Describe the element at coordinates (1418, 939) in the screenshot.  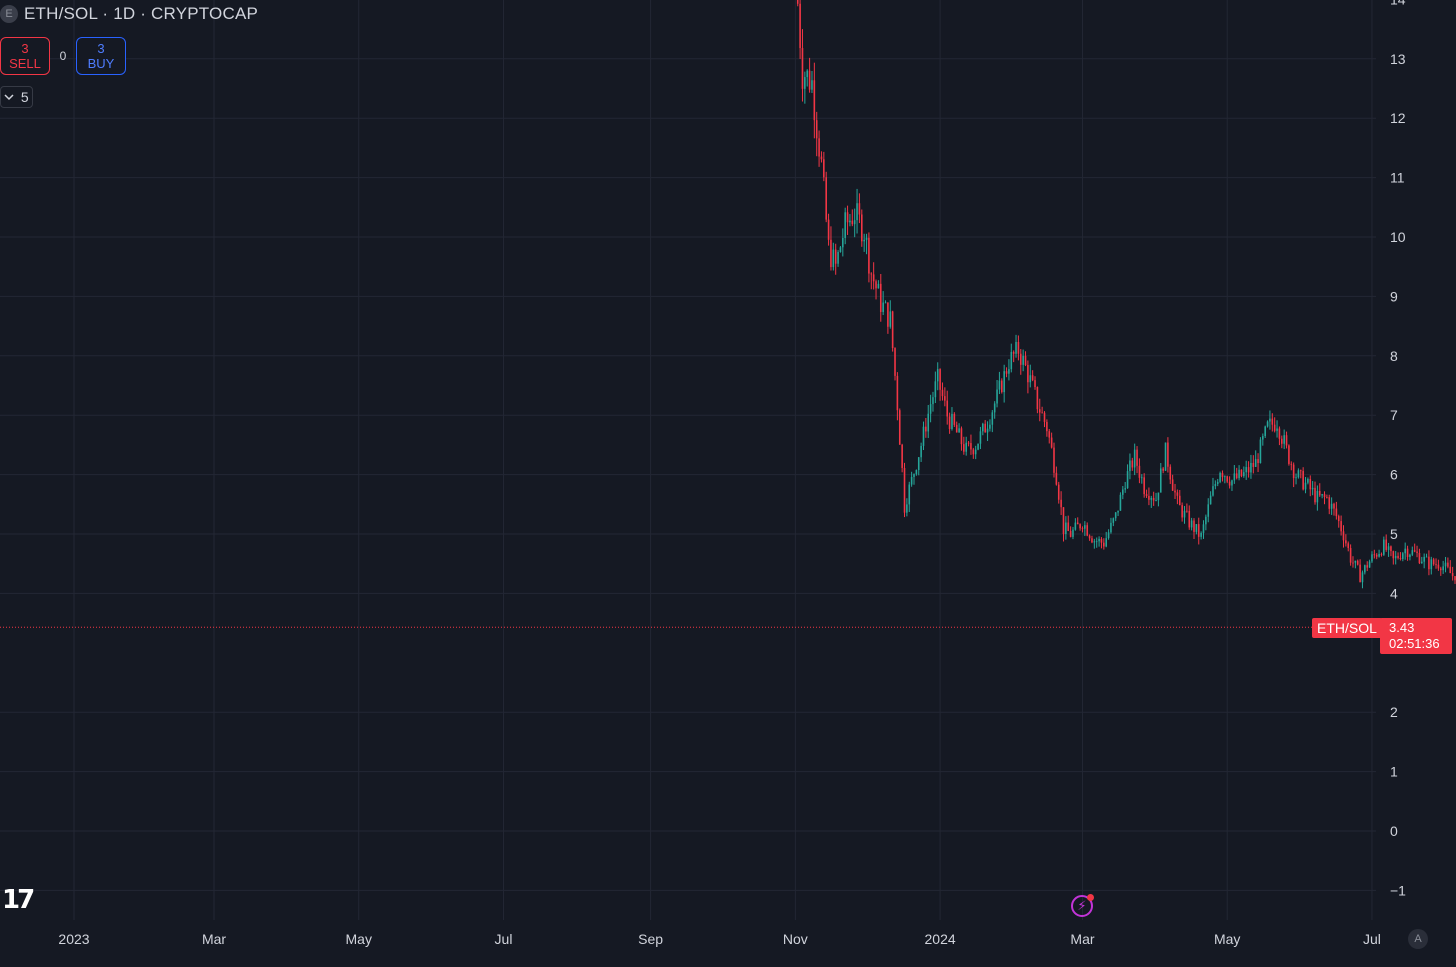
I see `auto-scale-button: A` at that location.